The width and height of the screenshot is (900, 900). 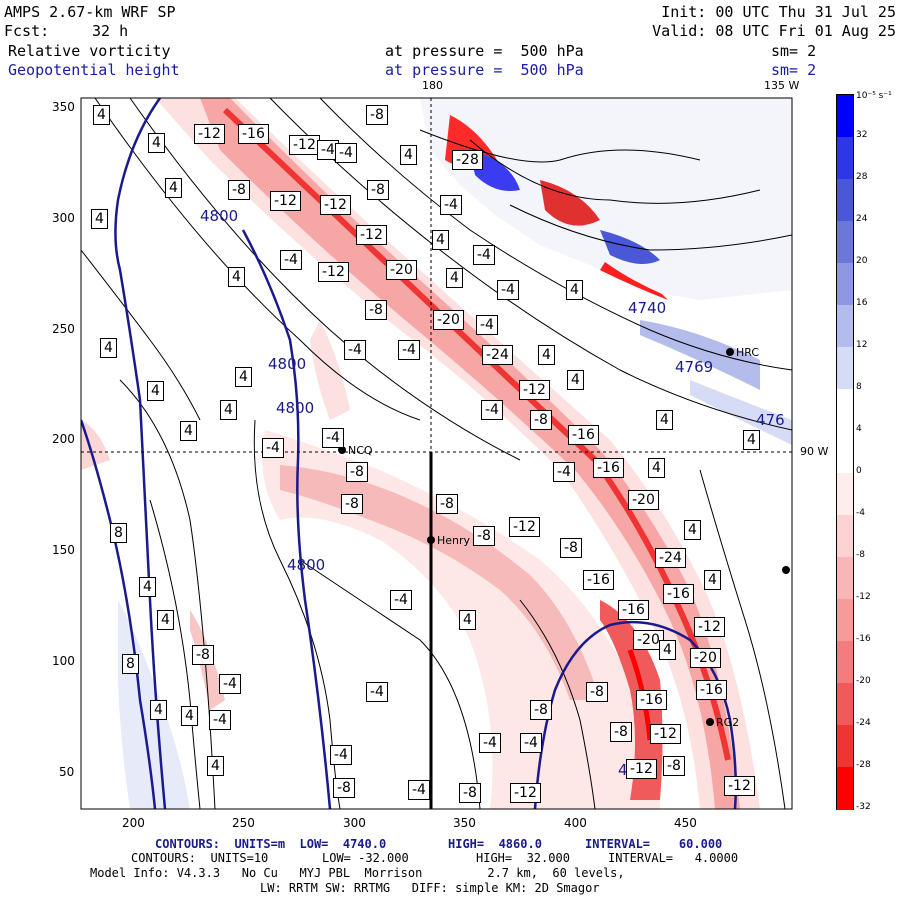 I want to click on footer-vort-contours: CONTOURS: UNITS=10, so click(x=200, y=858).